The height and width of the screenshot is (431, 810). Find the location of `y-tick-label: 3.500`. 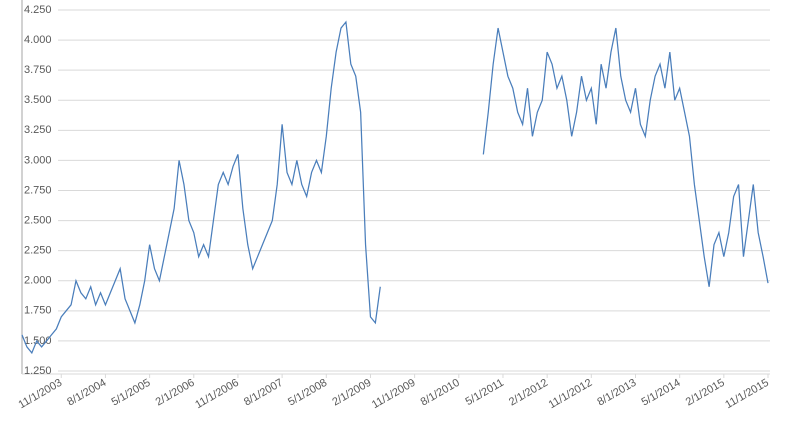

y-tick-label: 3.500 is located at coordinates (38, 100).